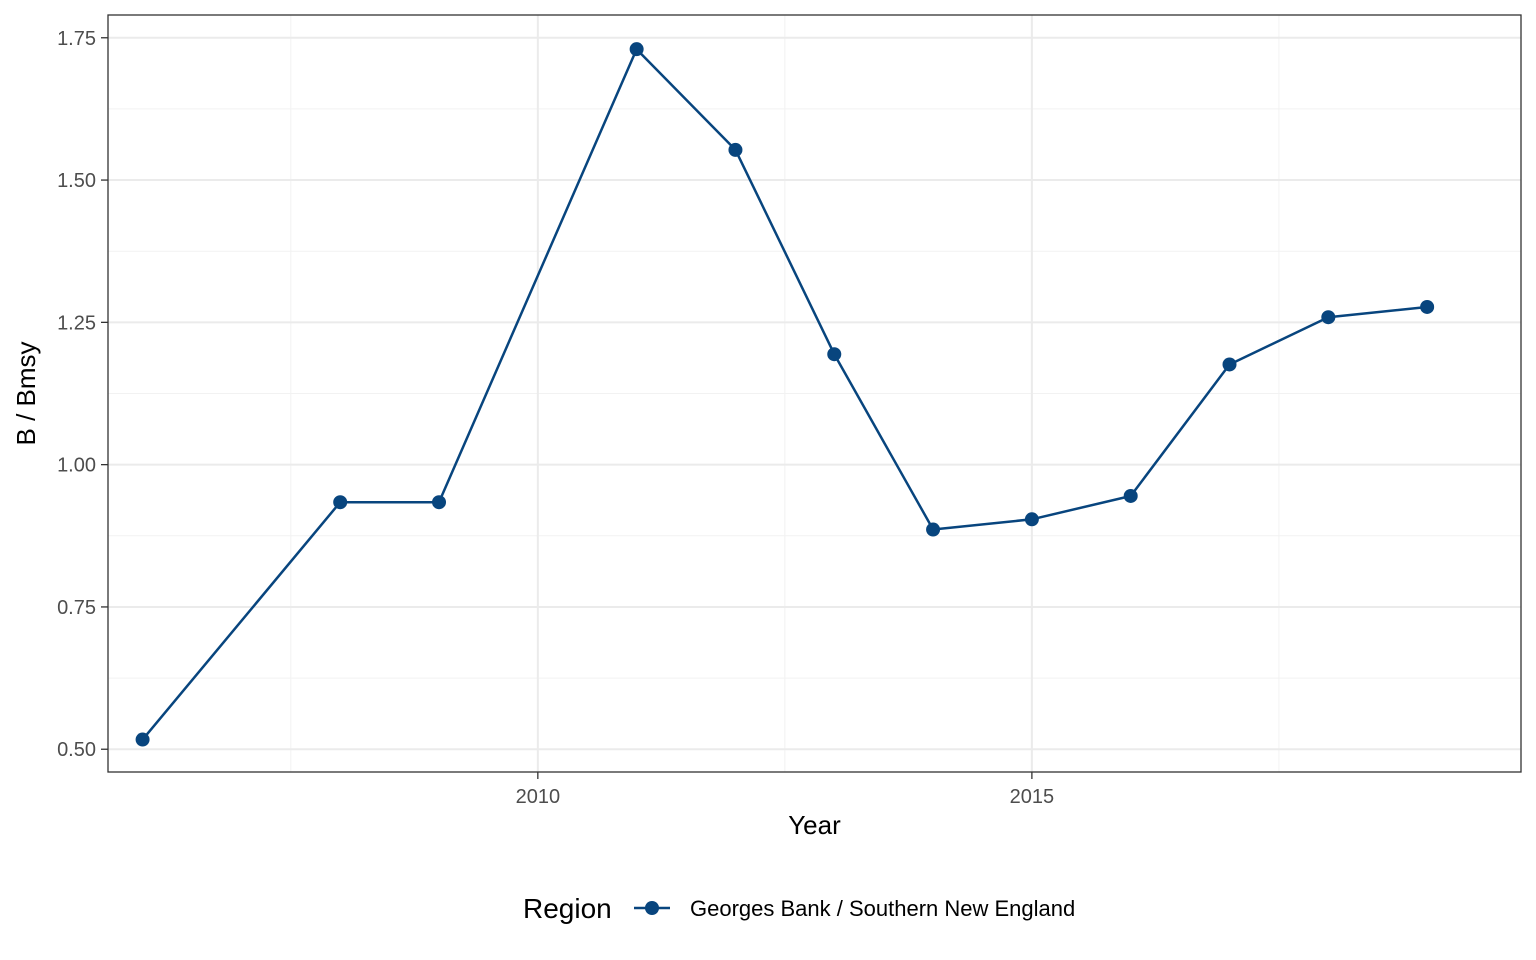 The image size is (1536, 960). I want to click on y-tick-label: 1.75, so click(76, 39).